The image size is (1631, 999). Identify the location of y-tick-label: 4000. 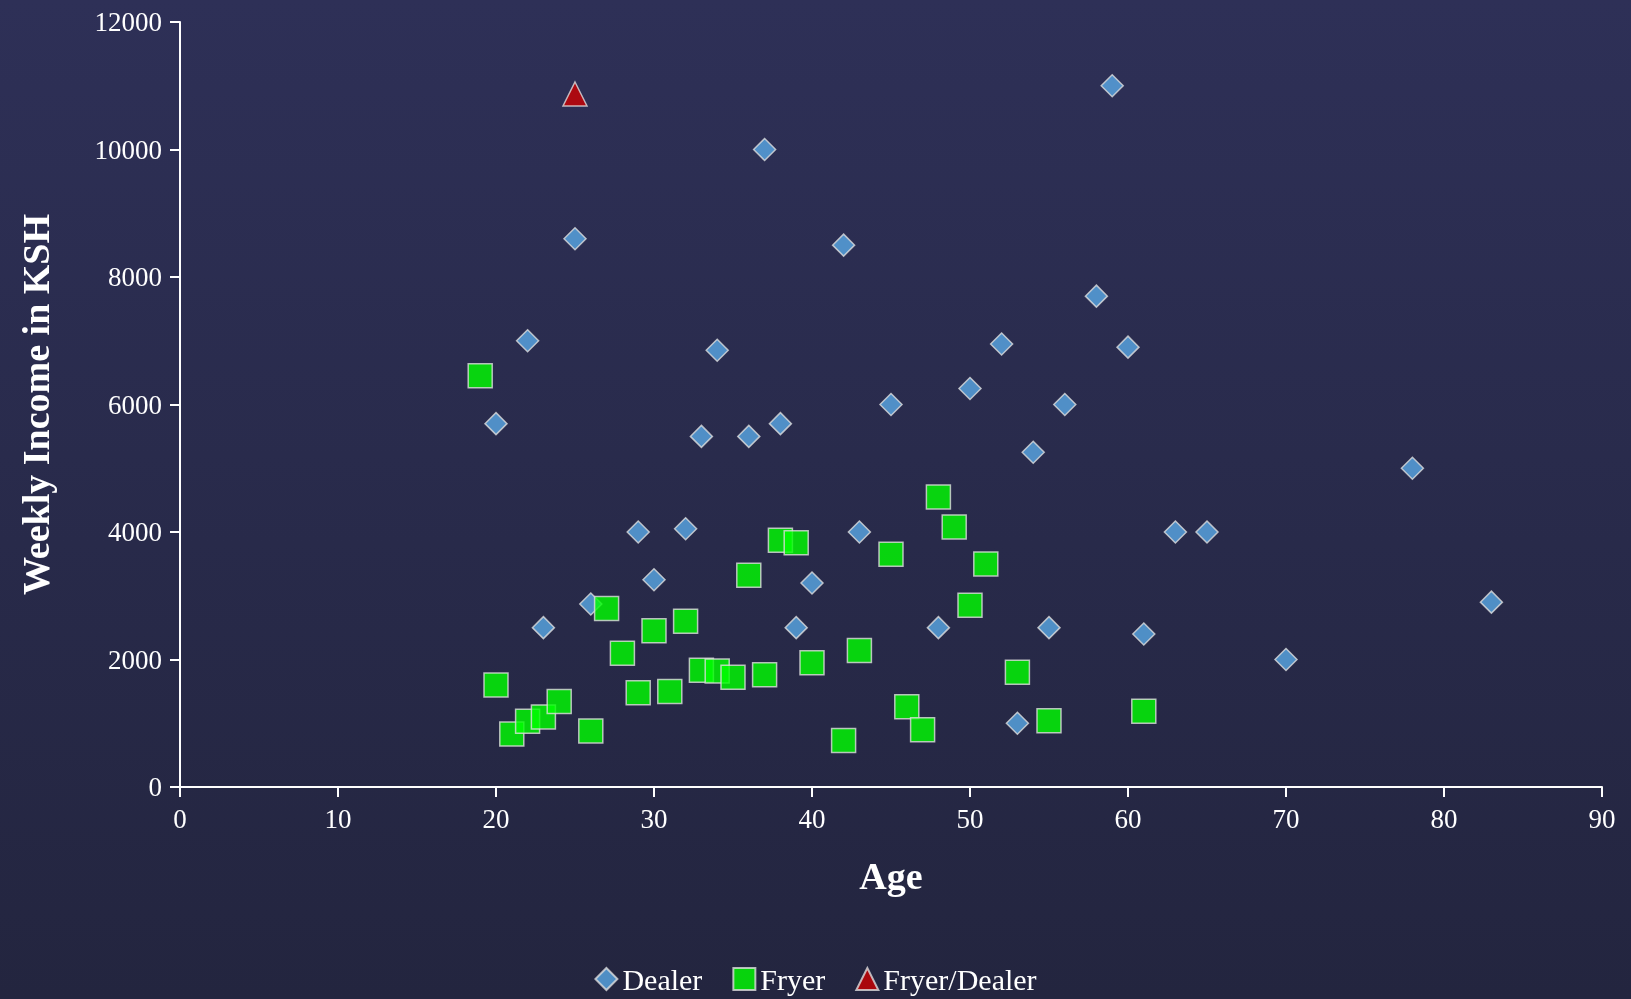
(135, 532).